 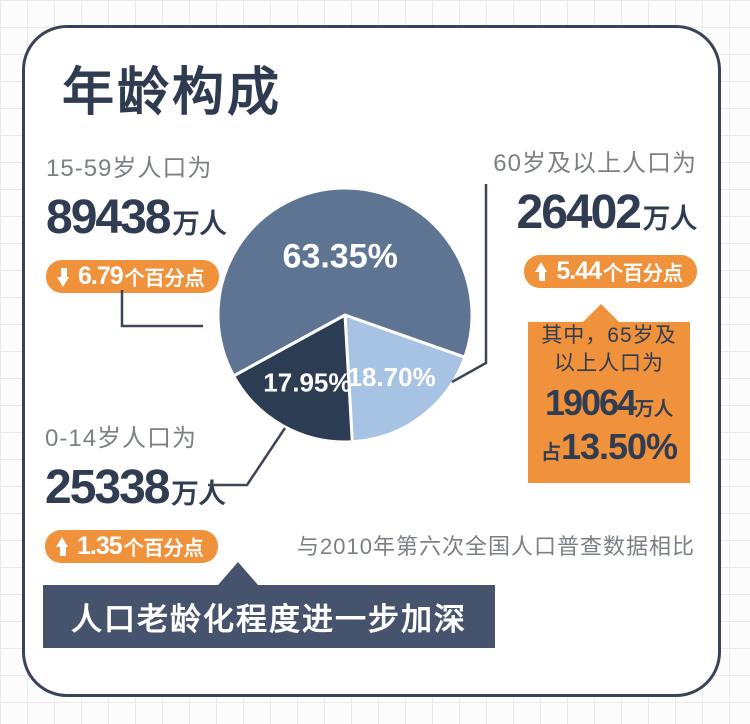 I want to click on group-age-15-59: 15-59岁人口为 89438 万人 6.79 个百分点, so click(x=136, y=220).